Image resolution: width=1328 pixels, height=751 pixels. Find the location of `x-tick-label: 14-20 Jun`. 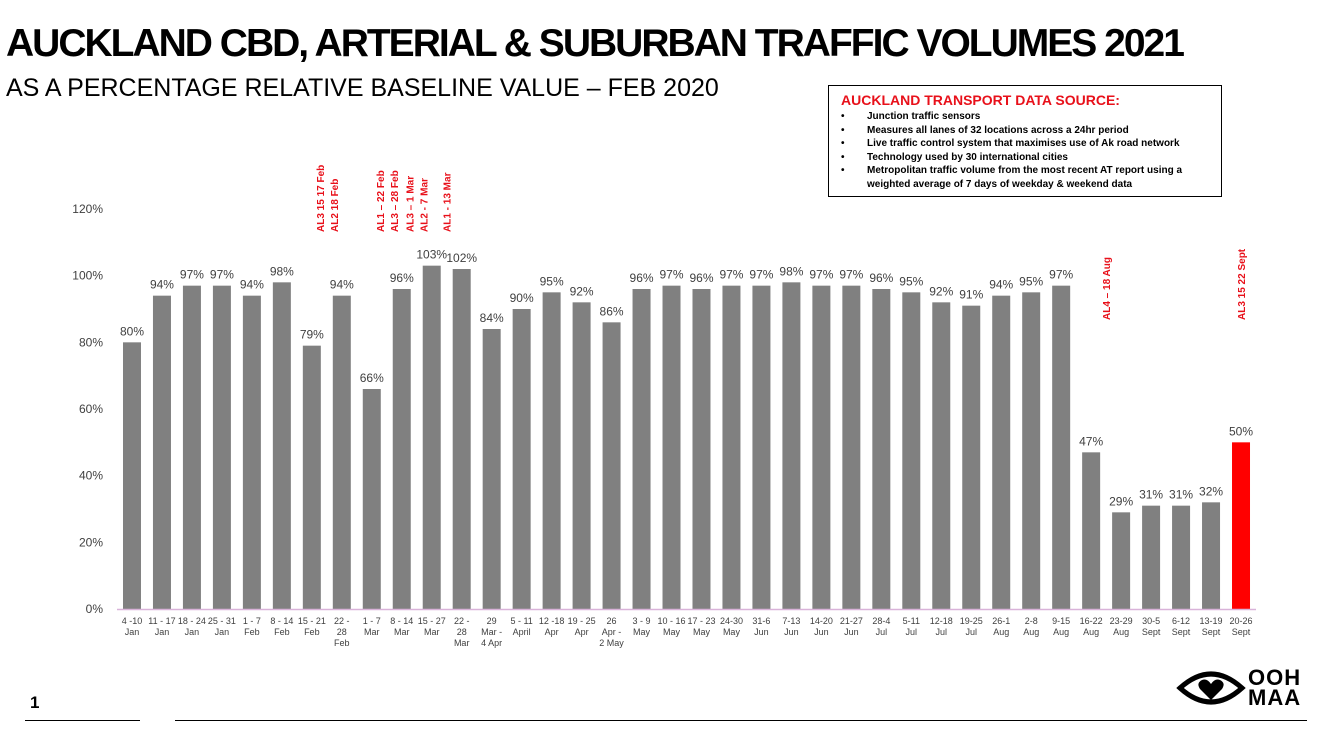

x-tick-label: 14-20 Jun is located at coordinates (821, 626).